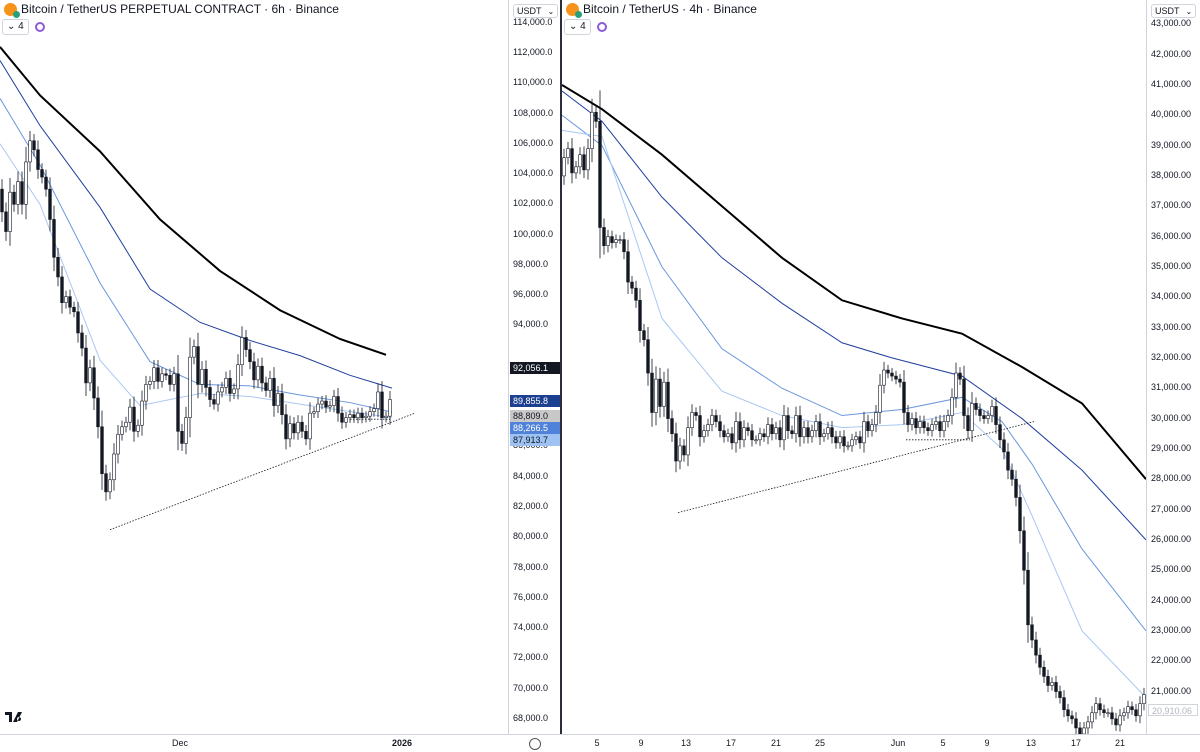 The image size is (1200, 752). Describe the element at coordinates (531, 687) in the screenshot. I see `price-tick-label: 70,000.0` at that location.